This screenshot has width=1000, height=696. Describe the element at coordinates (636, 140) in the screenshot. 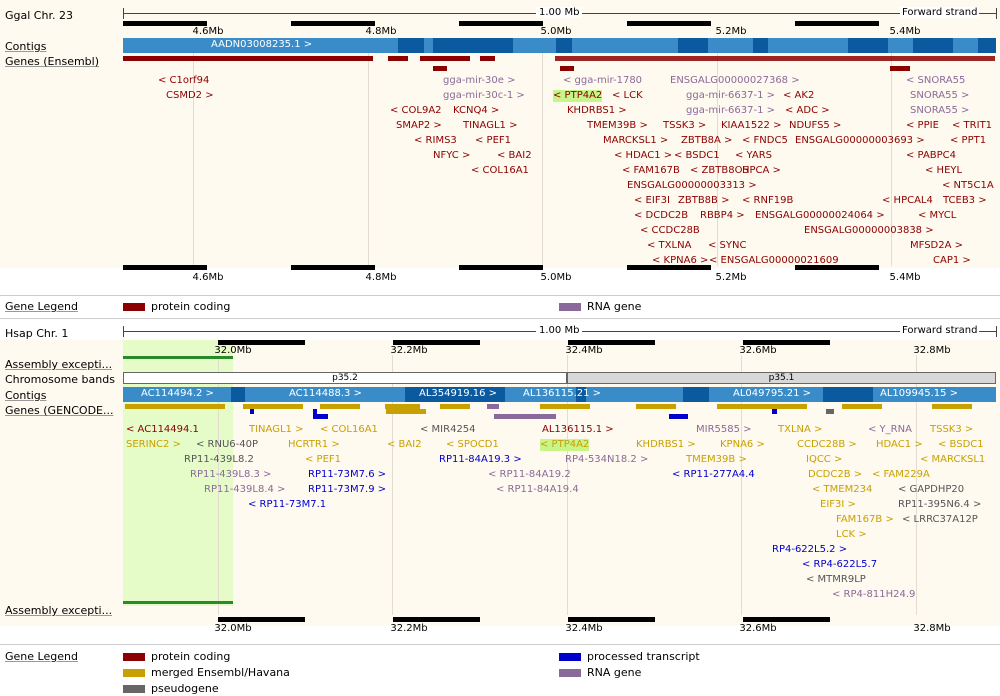

I see `gene-label: MARCKSL1 >` at that location.